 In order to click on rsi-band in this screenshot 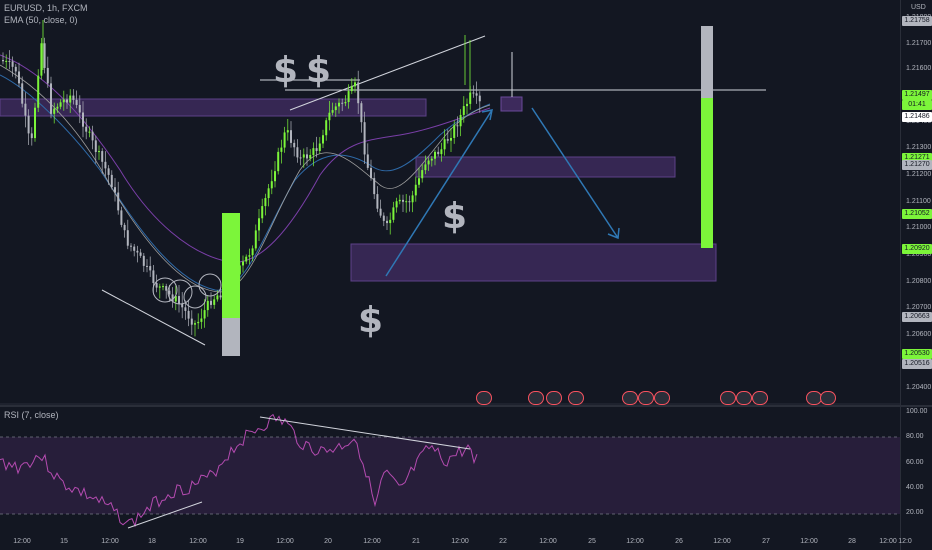, I will do `click(450, 475)`.